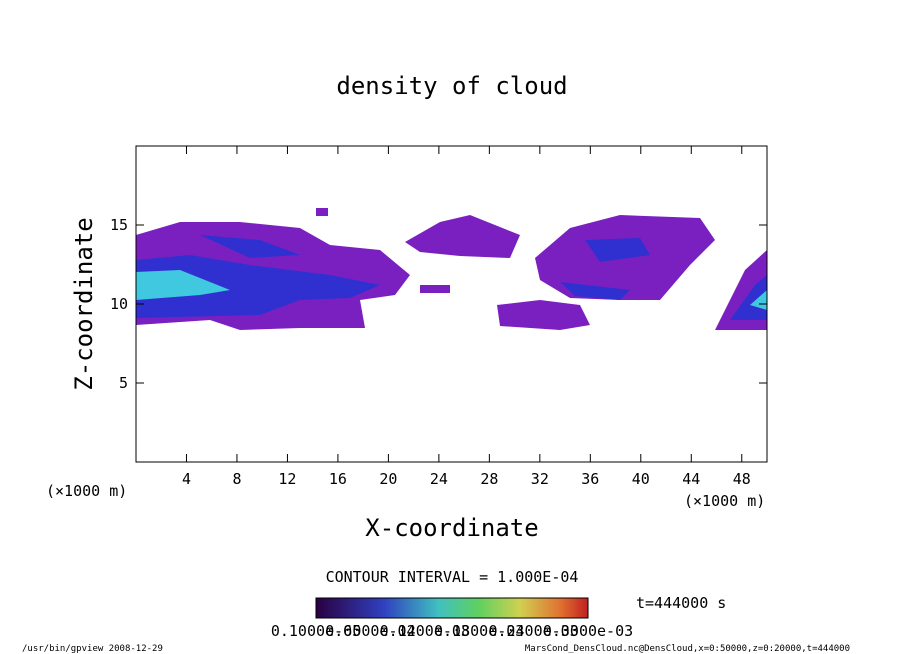 The image size is (904, 654). Describe the element at coordinates (452, 608) in the screenshot. I see `colorbar` at that location.